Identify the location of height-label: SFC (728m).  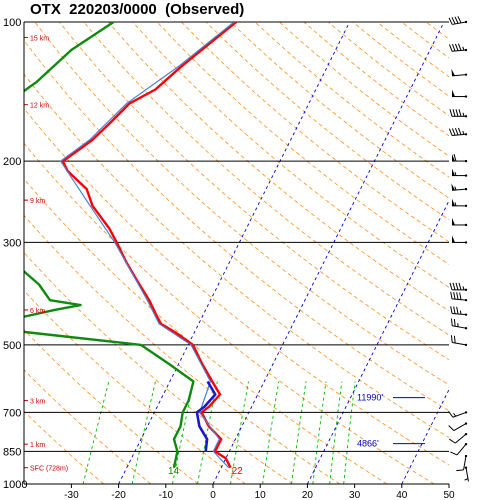
(49, 469).